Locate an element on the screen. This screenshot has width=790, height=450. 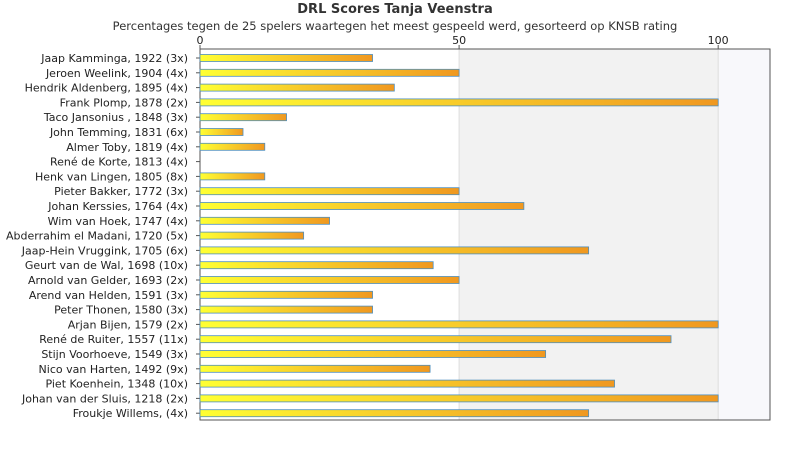
category-label: Arjan Bijen, 1579 (2x) is located at coordinates (128, 324).